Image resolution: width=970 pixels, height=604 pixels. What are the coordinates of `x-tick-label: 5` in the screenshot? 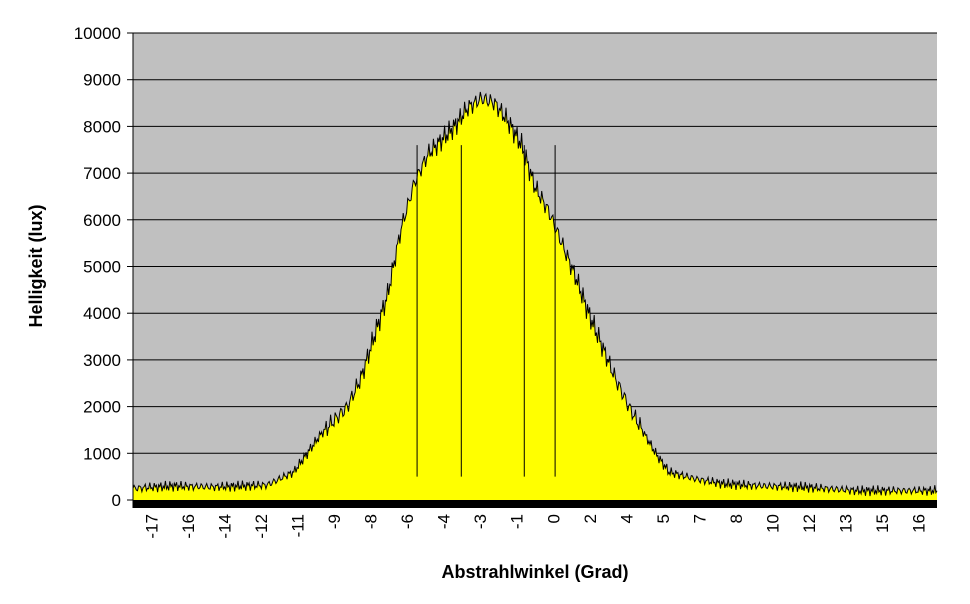 It's located at (663, 518).